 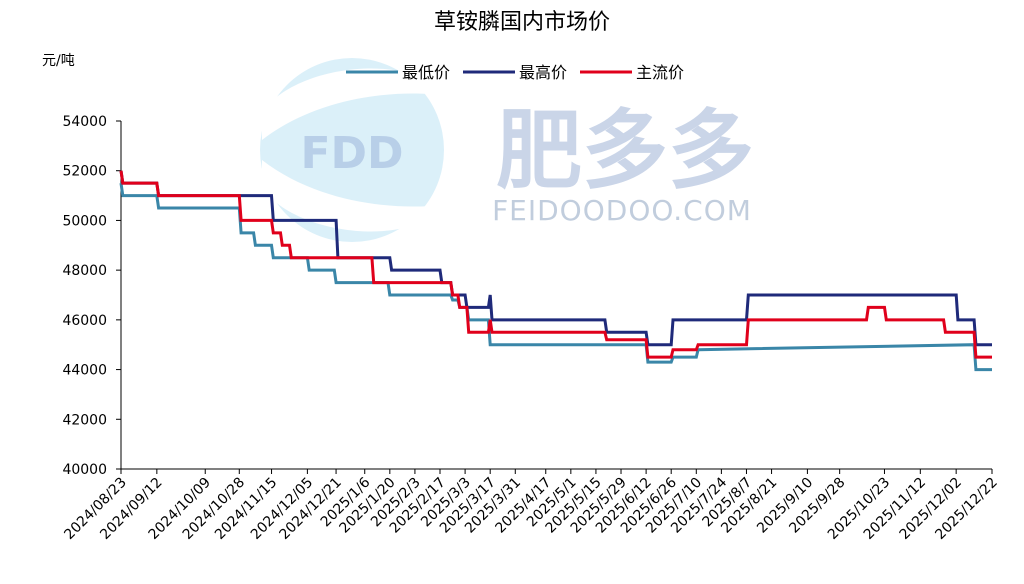 What do you see at coordinates (58, 61) in the screenshot?
I see `y-axis-unit-label: 元/吨` at bounding box center [58, 61].